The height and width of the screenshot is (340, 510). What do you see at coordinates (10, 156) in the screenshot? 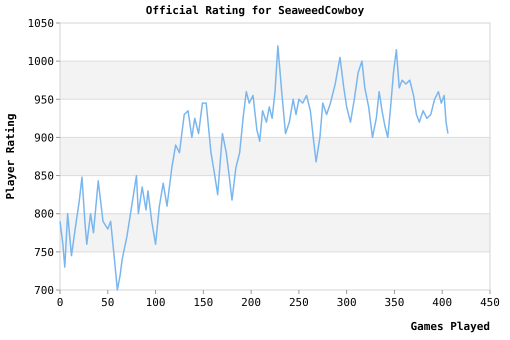
I see `y-axis-title: Player Rating` at bounding box center [10, 156].